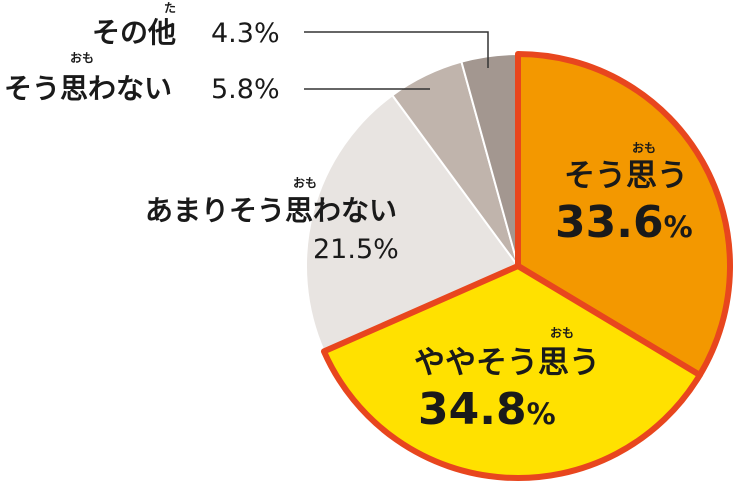  What do you see at coordinates (472, 409) in the screenshot?
I see `slice-value-number: 34.8` at bounding box center [472, 409].